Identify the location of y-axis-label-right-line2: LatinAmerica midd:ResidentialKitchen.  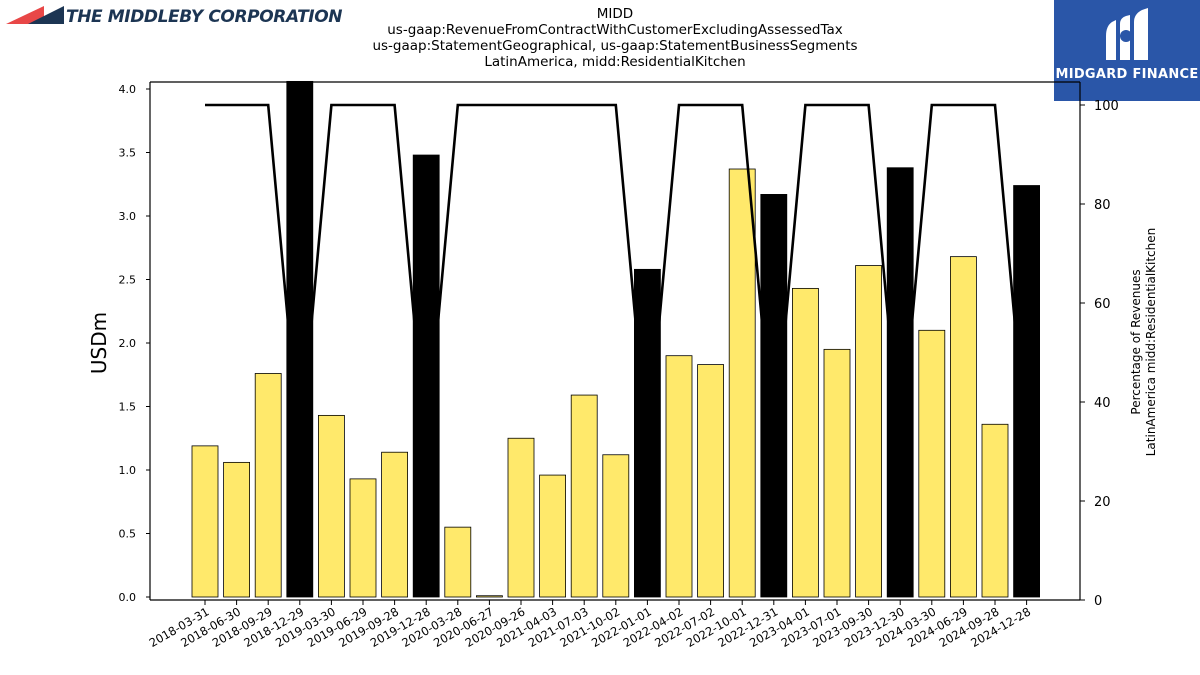
(1151, 342).